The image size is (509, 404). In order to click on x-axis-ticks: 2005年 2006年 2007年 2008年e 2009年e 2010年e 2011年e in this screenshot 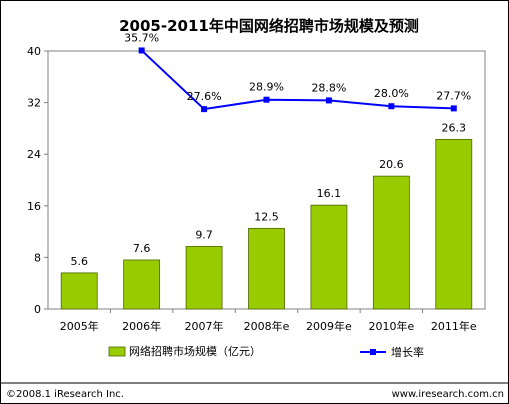, I will do `click(268, 321)`.